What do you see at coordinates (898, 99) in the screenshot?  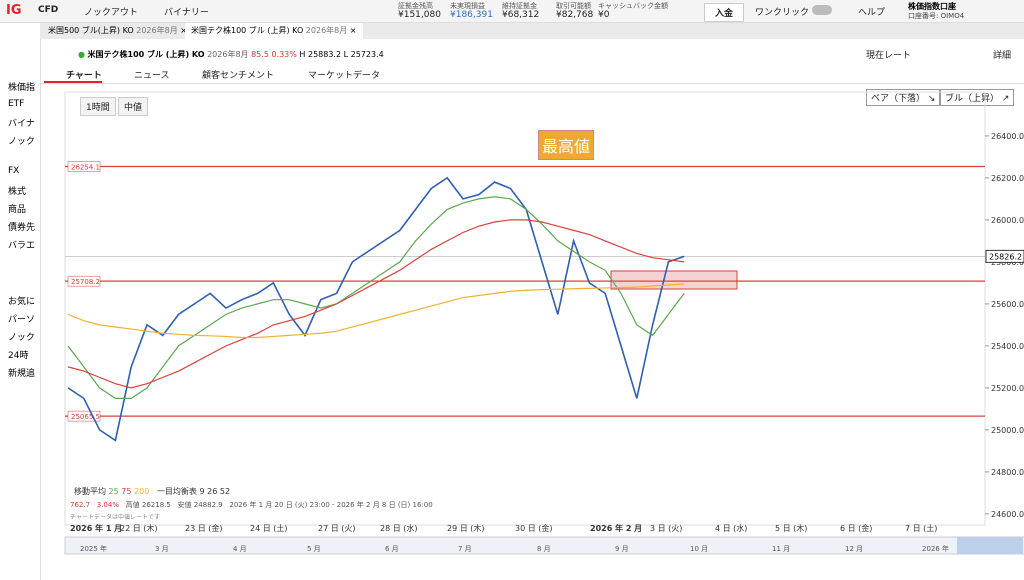 I see `bear-label: ベア（下落）` at bounding box center [898, 99].